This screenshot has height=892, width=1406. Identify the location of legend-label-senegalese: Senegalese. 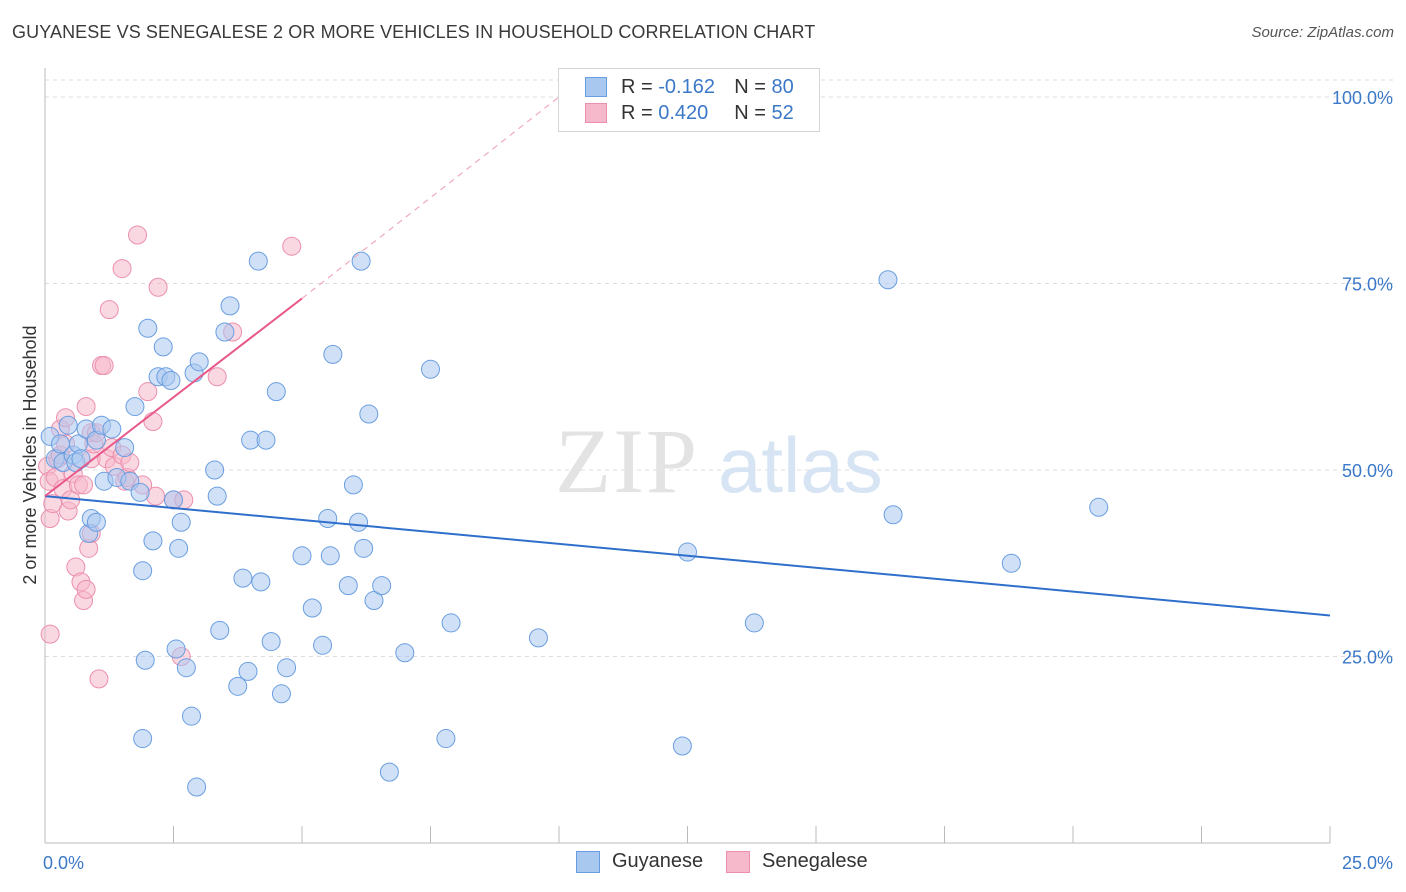
(815, 861).